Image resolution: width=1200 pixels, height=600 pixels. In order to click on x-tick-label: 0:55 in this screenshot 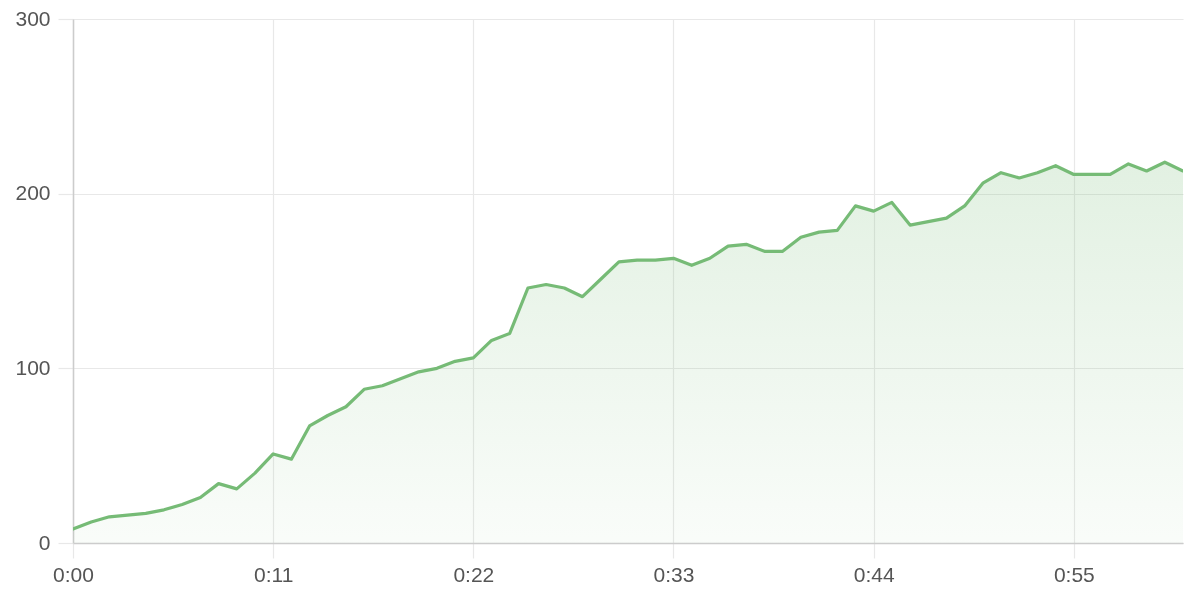, I will do `click(1074, 574)`.